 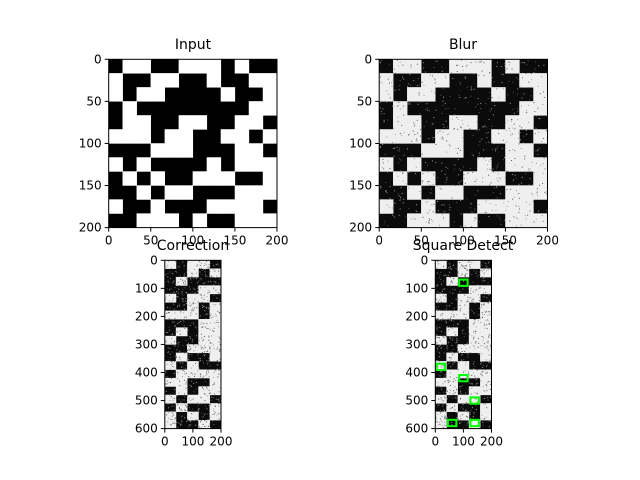 What do you see at coordinates (146, 401) in the screenshot?
I see `y-tick-label: 500` at bounding box center [146, 401].